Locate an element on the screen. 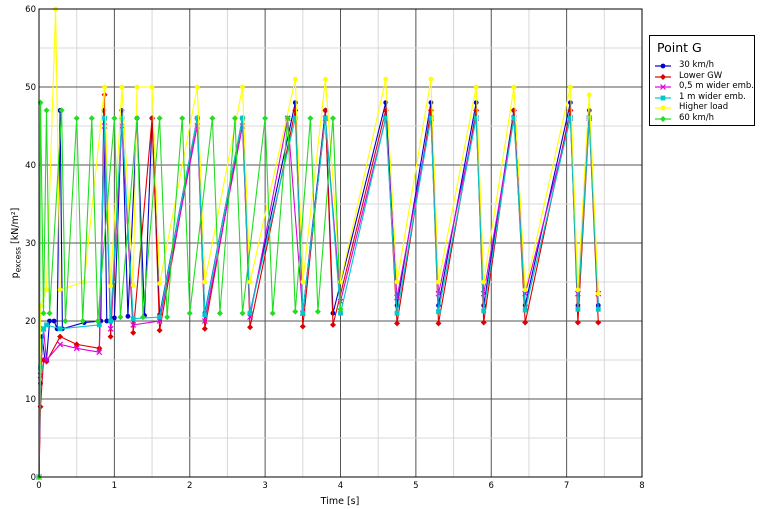 The width and height of the screenshot is (761, 509). legend-entry: Higher load is located at coordinates (704, 107).